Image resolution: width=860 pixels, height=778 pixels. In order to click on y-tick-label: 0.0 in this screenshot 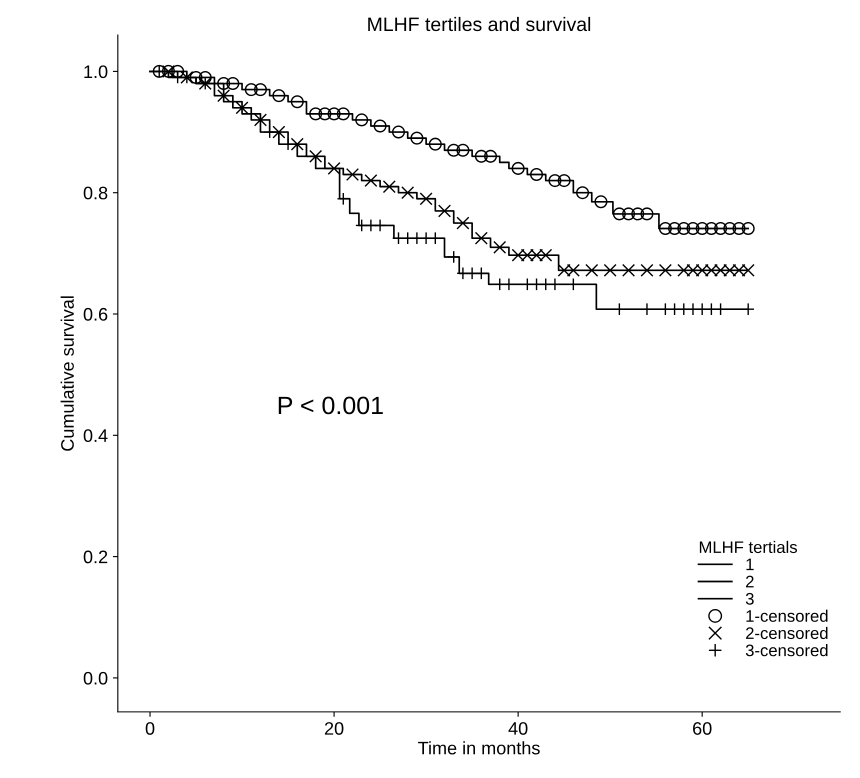, I will do `click(96, 678)`.